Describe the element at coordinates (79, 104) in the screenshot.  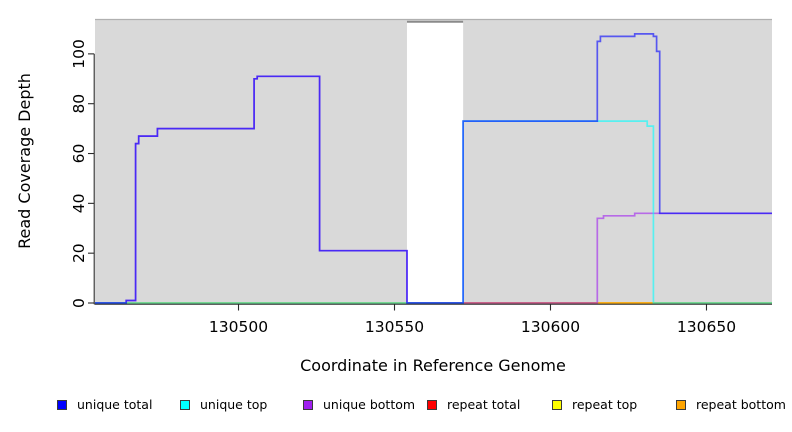
I see `y-tick-label: 80` at that location.